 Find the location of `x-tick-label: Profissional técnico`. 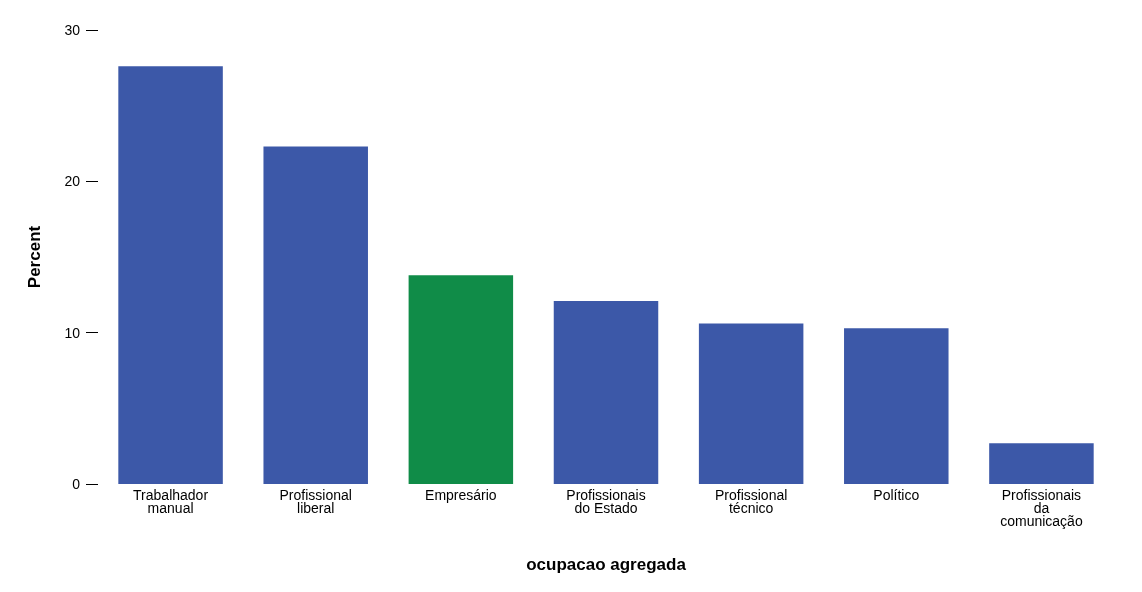

x-tick-label: Profissional técnico is located at coordinates (751, 501).